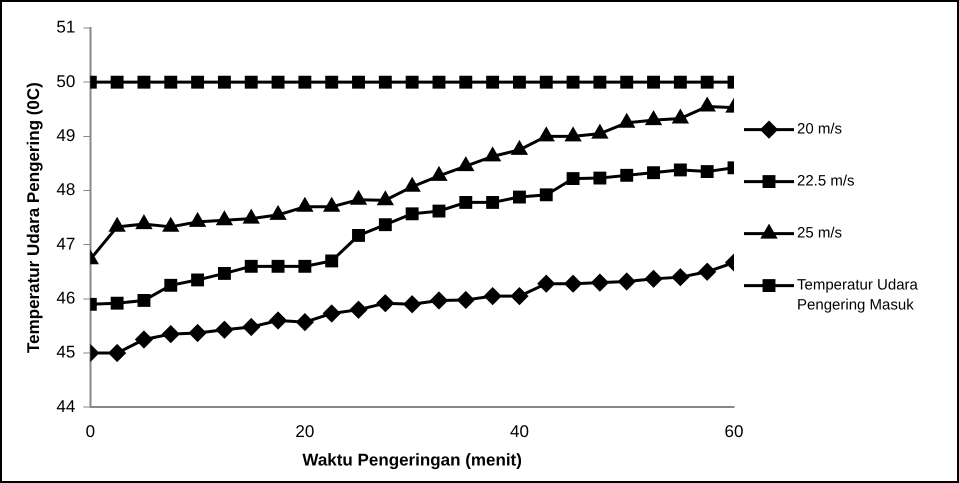 Image resolution: width=959 pixels, height=483 pixels. What do you see at coordinates (304, 432) in the screenshot?
I see `x-tick-label: 20` at bounding box center [304, 432].